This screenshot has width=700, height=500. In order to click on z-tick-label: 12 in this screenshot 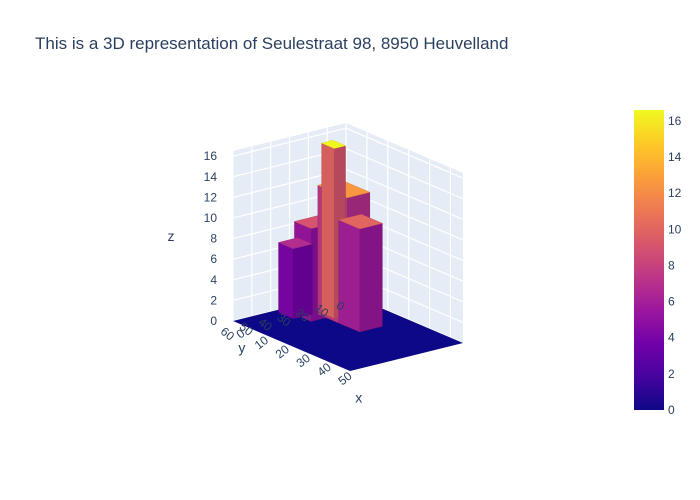, I will do `click(211, 197)`.